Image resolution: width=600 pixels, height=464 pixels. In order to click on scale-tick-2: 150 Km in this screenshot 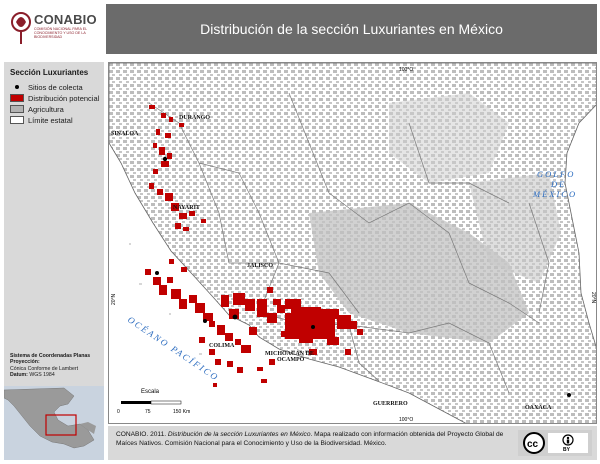, I will do `click(181, 412)`.